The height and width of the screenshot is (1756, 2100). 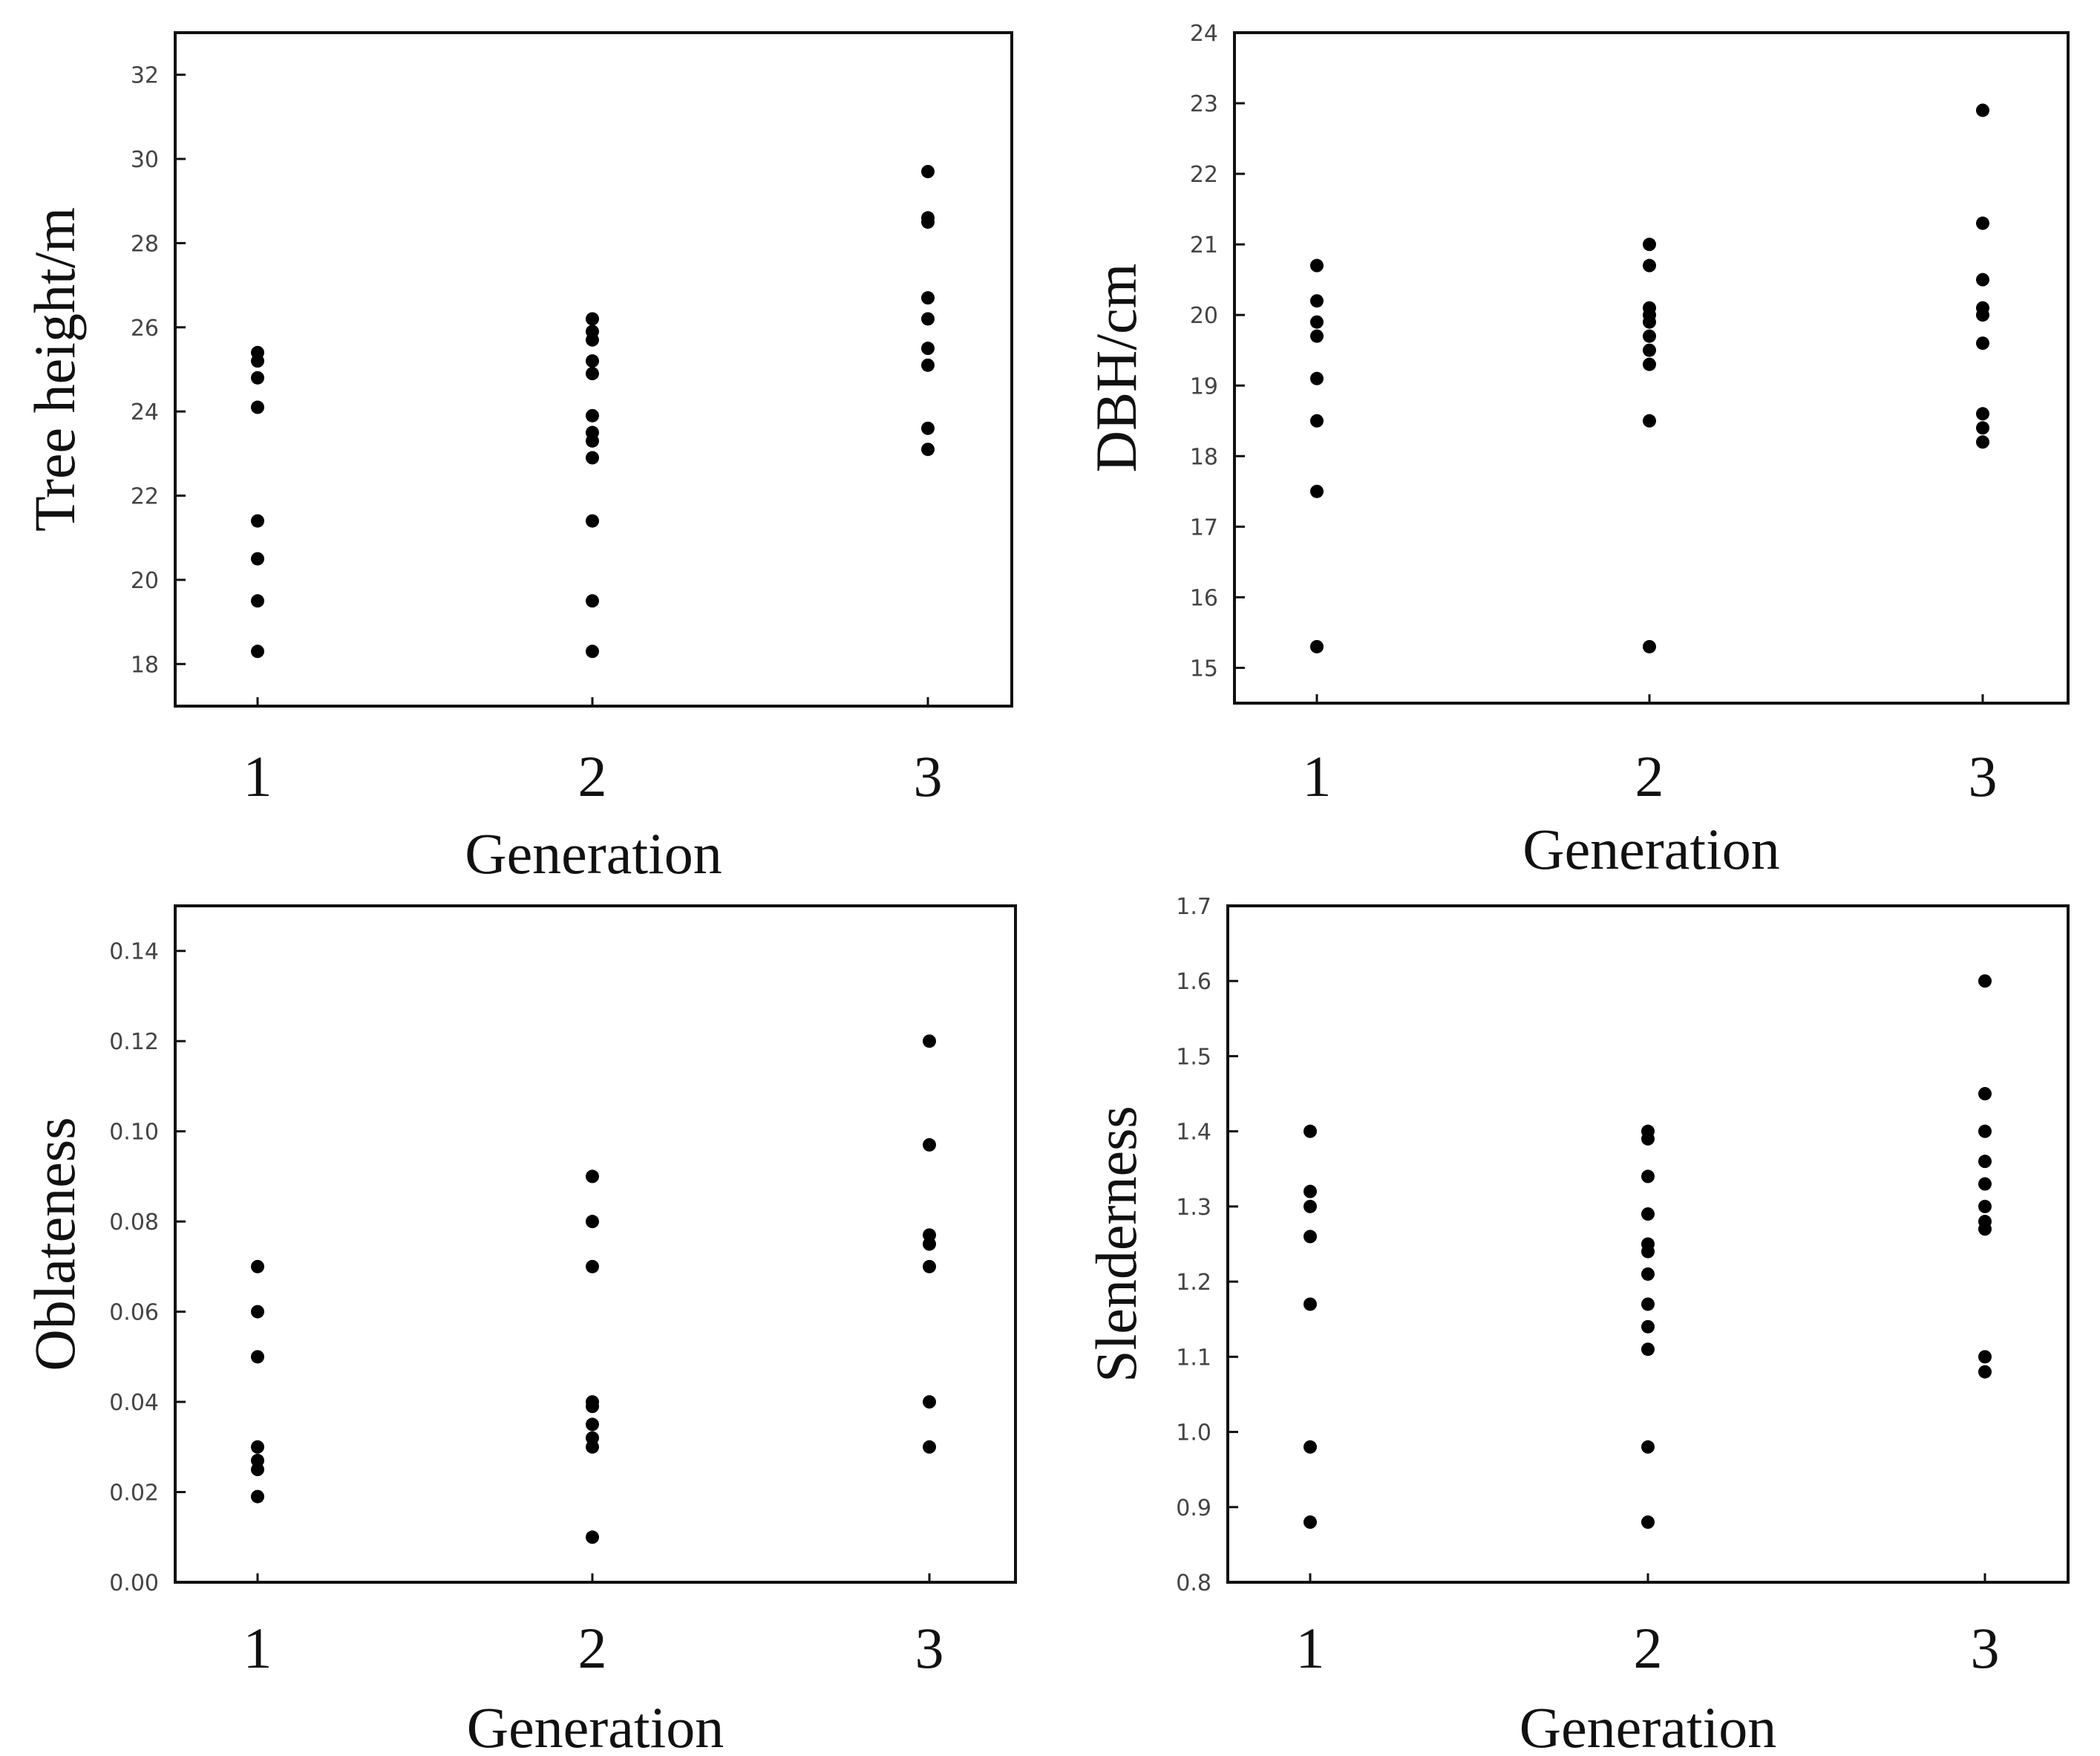 I want to click on y-tick-label: 0.06, so click(x=134, y=1313).